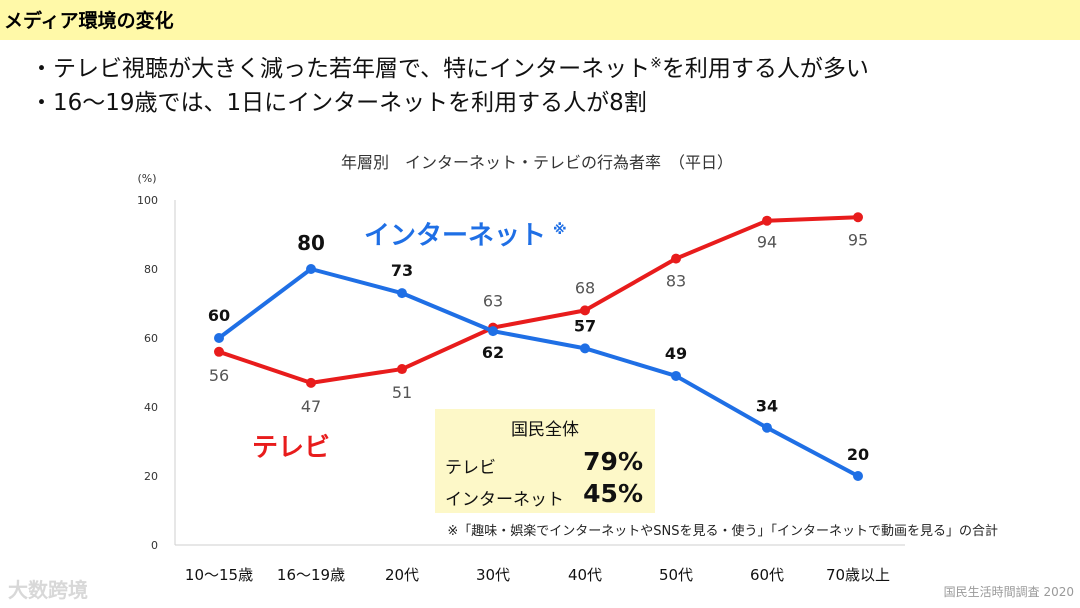 Image resolution: width=1080 pixels, height=608 pixels. What do you see at coordinates (402, 392) in the screenshot?
I see `tv-data-label: 51` at bounding box center [402, 392].